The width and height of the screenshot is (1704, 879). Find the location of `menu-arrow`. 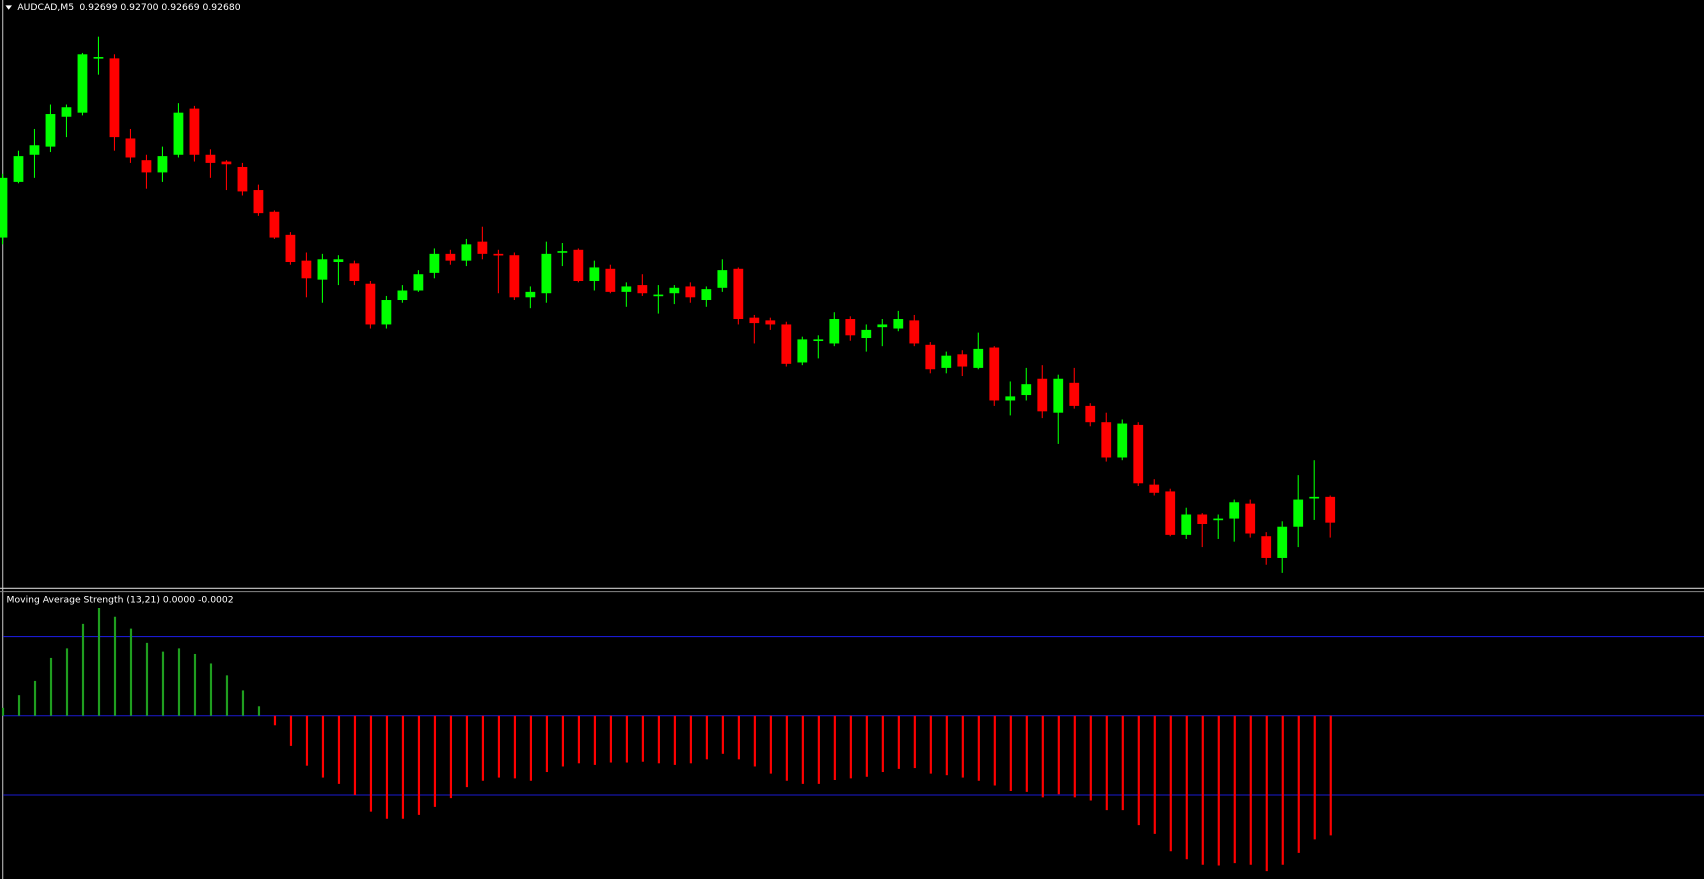

menu-arrow is located at coordinates (8, 7).